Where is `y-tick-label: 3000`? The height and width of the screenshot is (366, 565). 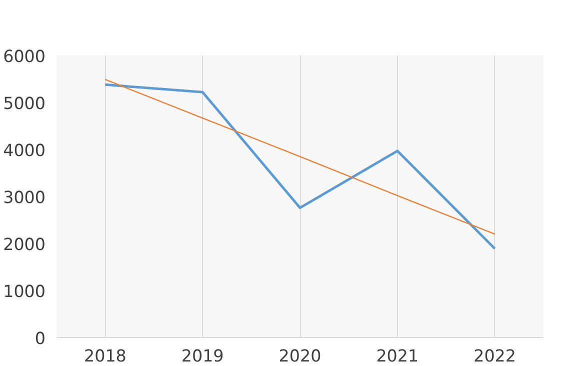 y-tick-label: 3000 is located at coordinates (24, 197).